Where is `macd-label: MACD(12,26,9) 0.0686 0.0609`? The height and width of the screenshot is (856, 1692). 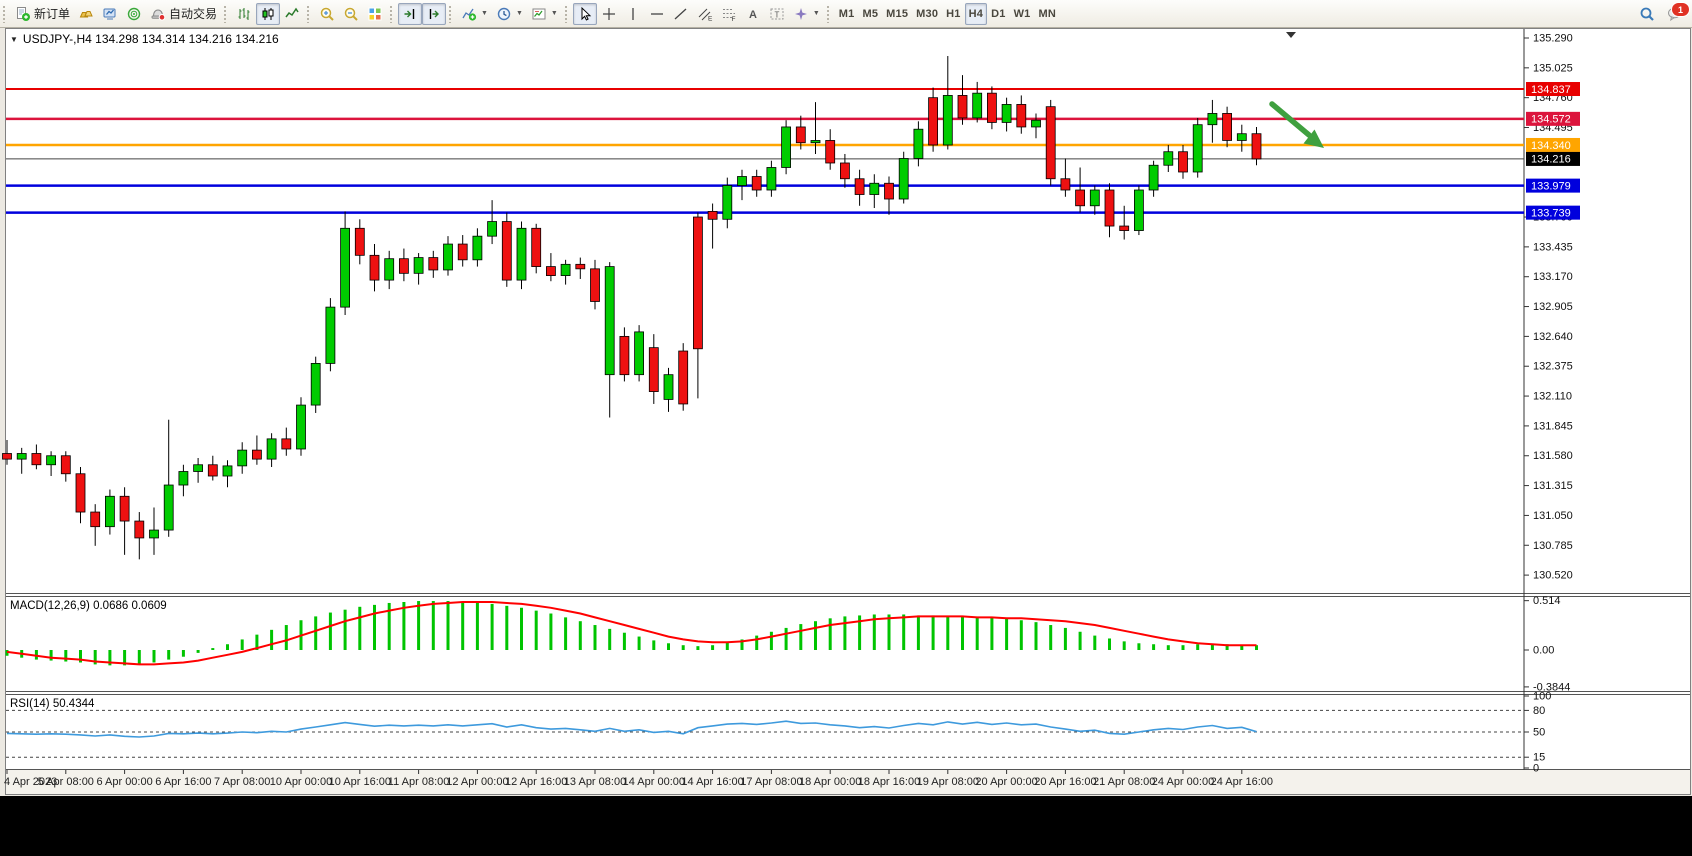 macd-label: MACD(12,26,9) 0.0686 0.0609 is located at coordinates (88, 606).